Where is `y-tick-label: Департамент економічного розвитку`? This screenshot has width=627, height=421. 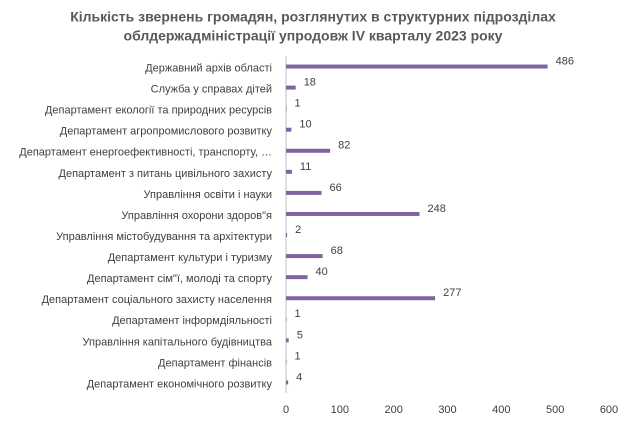
y-tick-label: Департамент економічного розвитку is located at coordinates (180, 384).